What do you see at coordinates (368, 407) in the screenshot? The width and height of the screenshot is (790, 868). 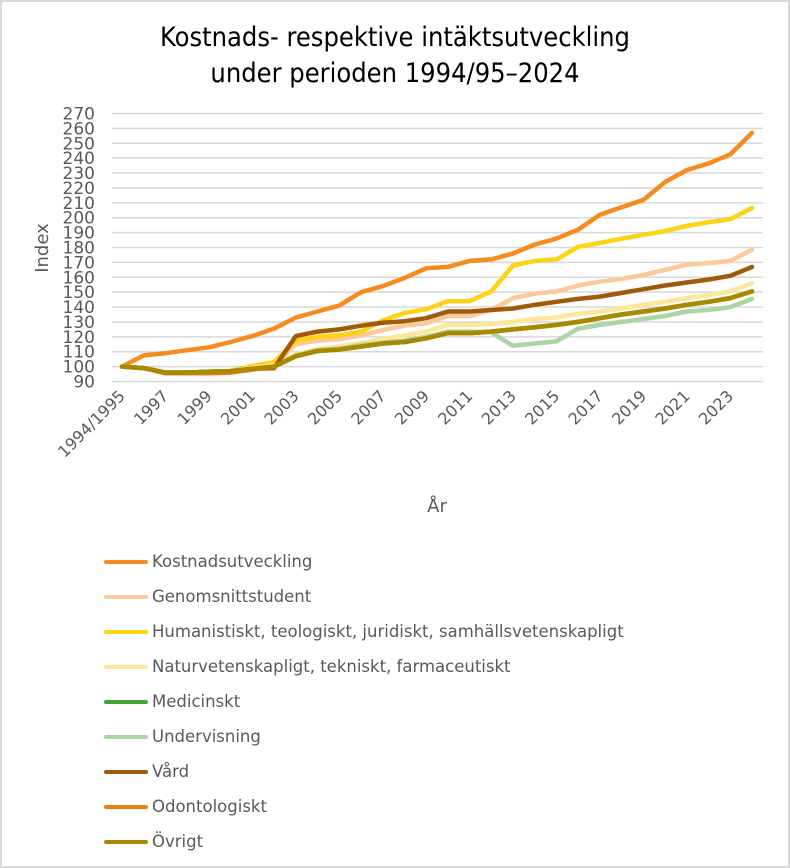 I see `x-tick-label: 2007` at bounding box center [368, 407].